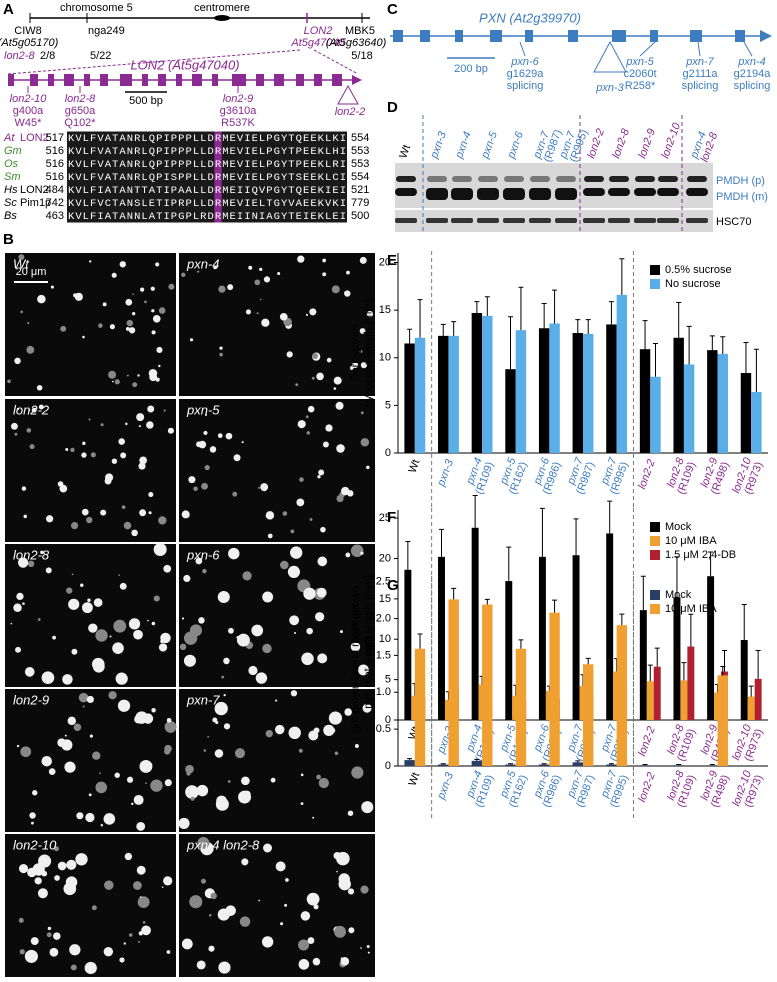  Describe the element at coordinates (437, 220) in the screenshot. I see `band-hsc70` at that location.